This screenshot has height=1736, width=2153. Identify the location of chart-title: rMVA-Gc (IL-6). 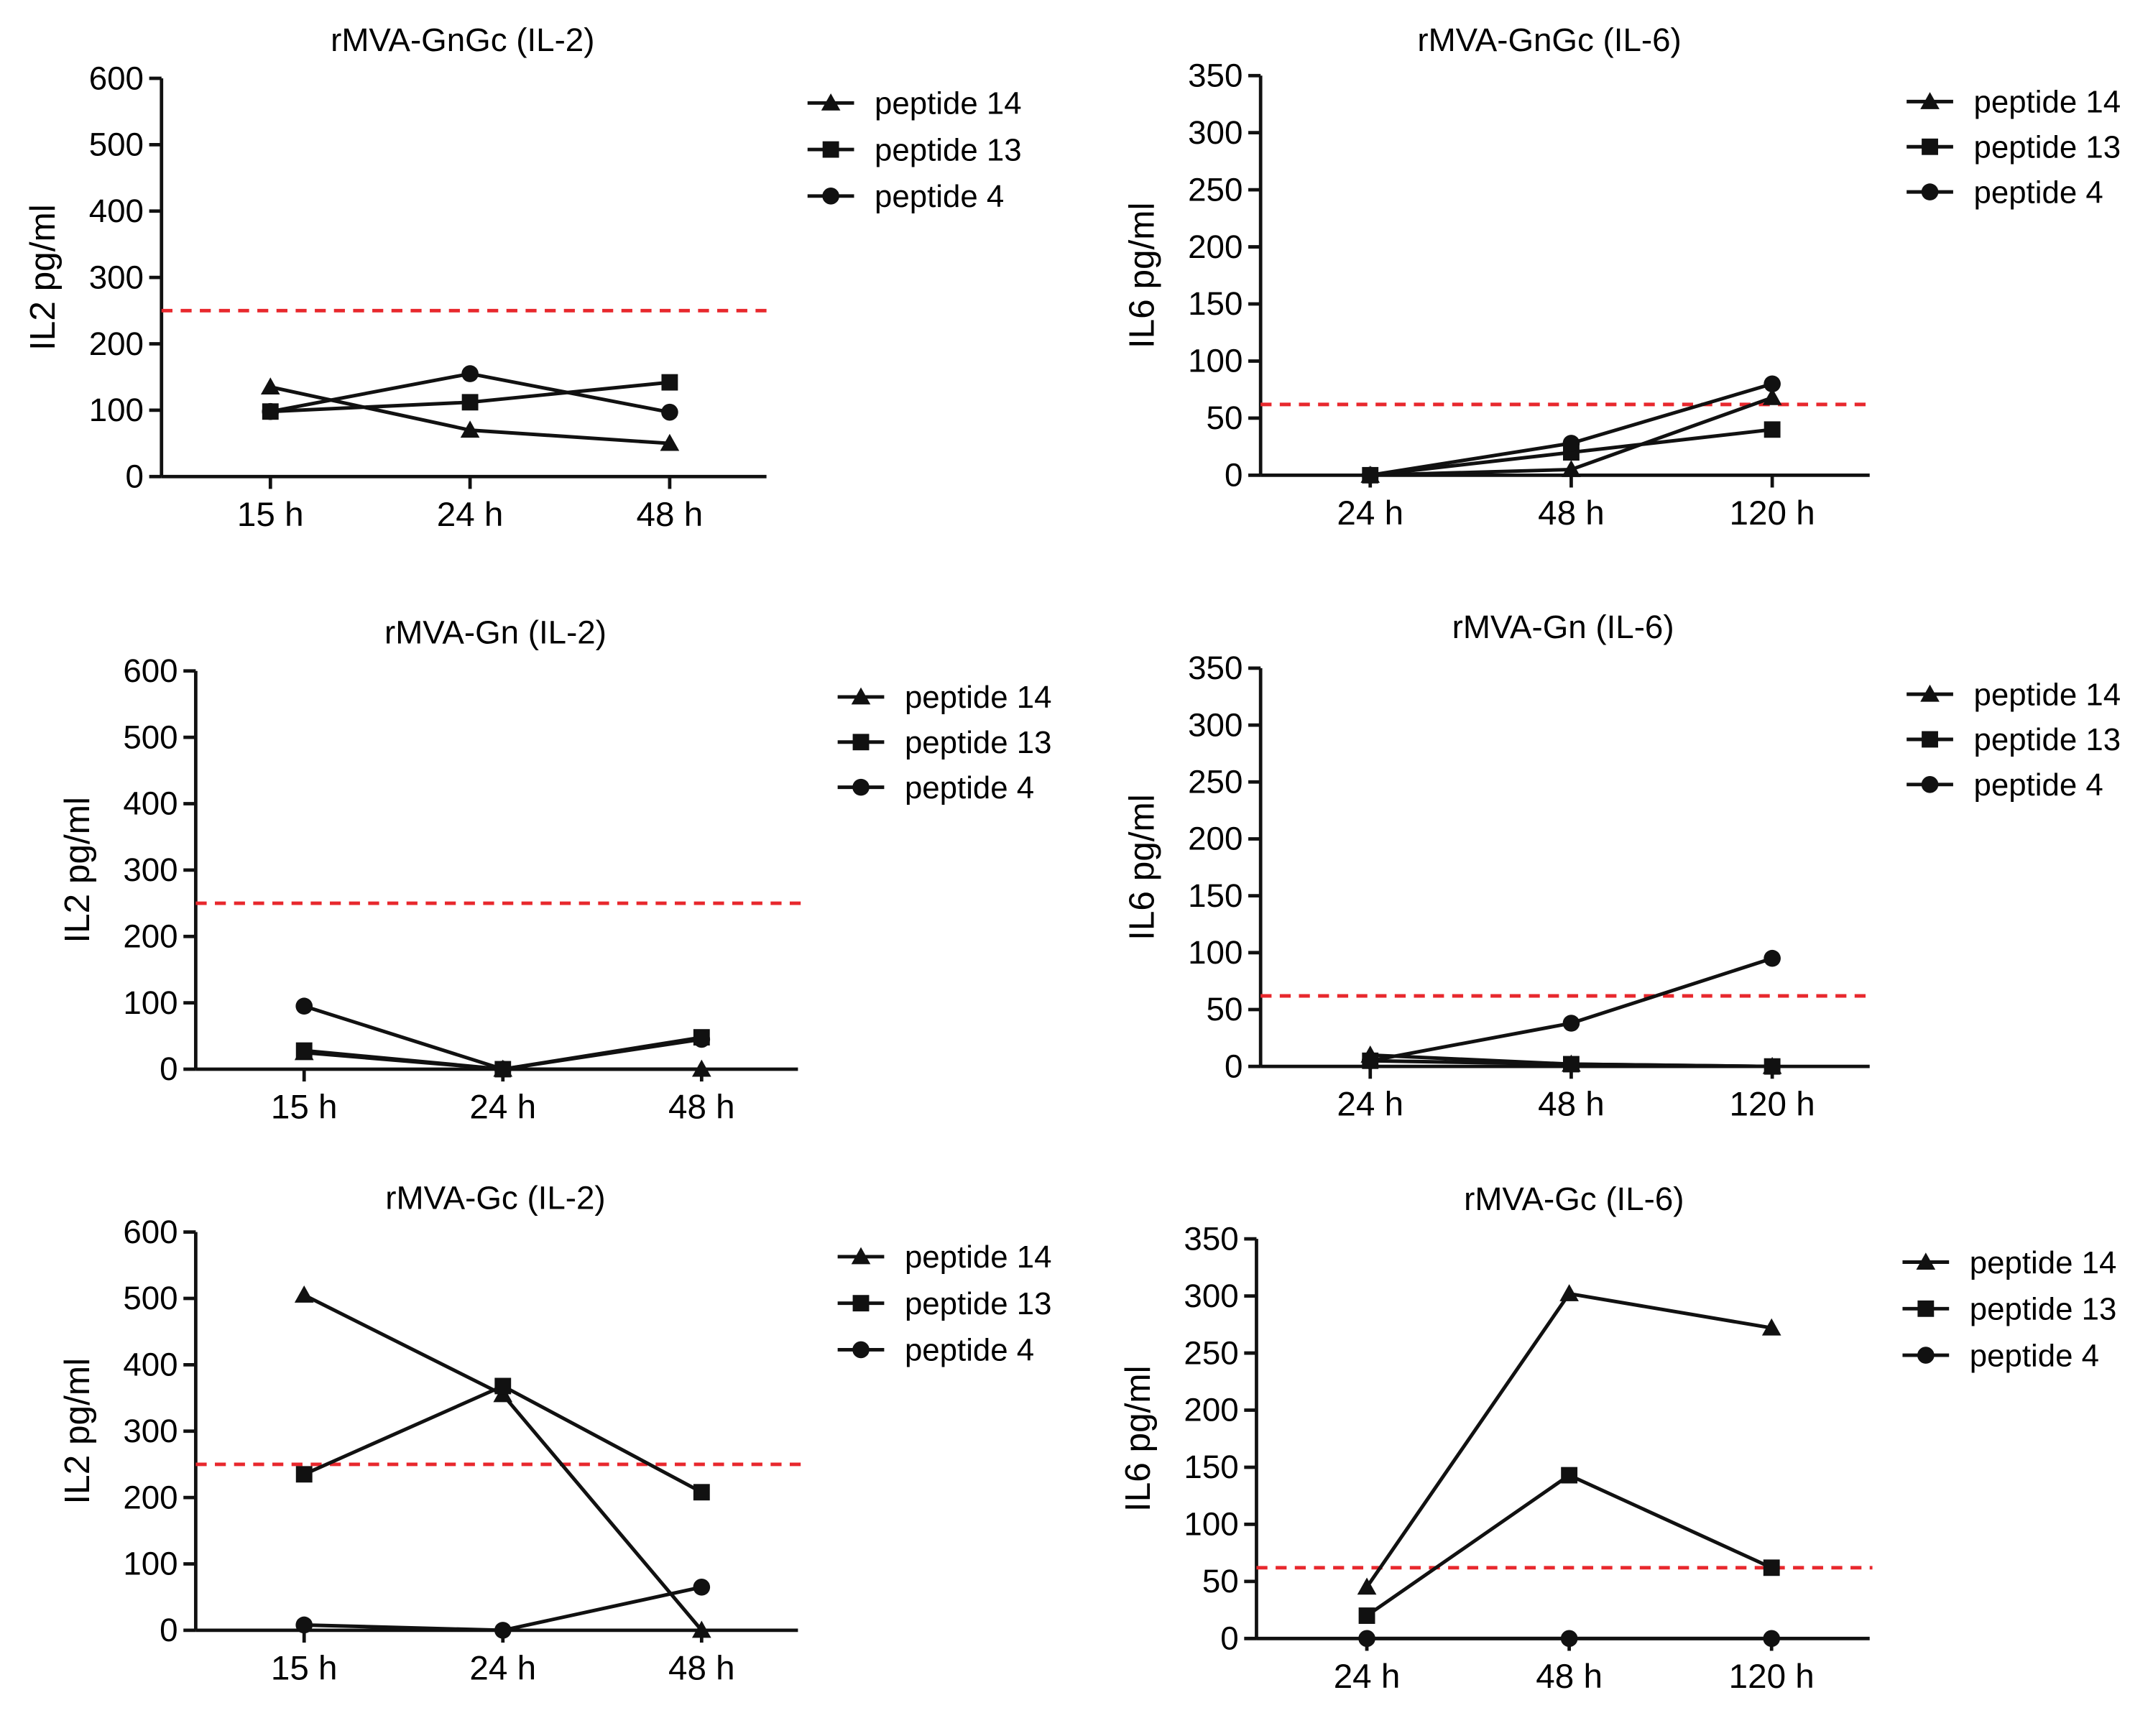
(1574, 1199).